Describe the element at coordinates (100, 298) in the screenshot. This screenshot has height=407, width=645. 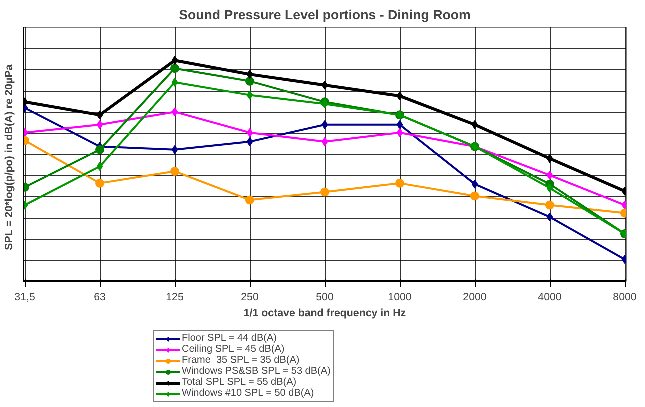
I see `x-tick-label: 63` at that location.